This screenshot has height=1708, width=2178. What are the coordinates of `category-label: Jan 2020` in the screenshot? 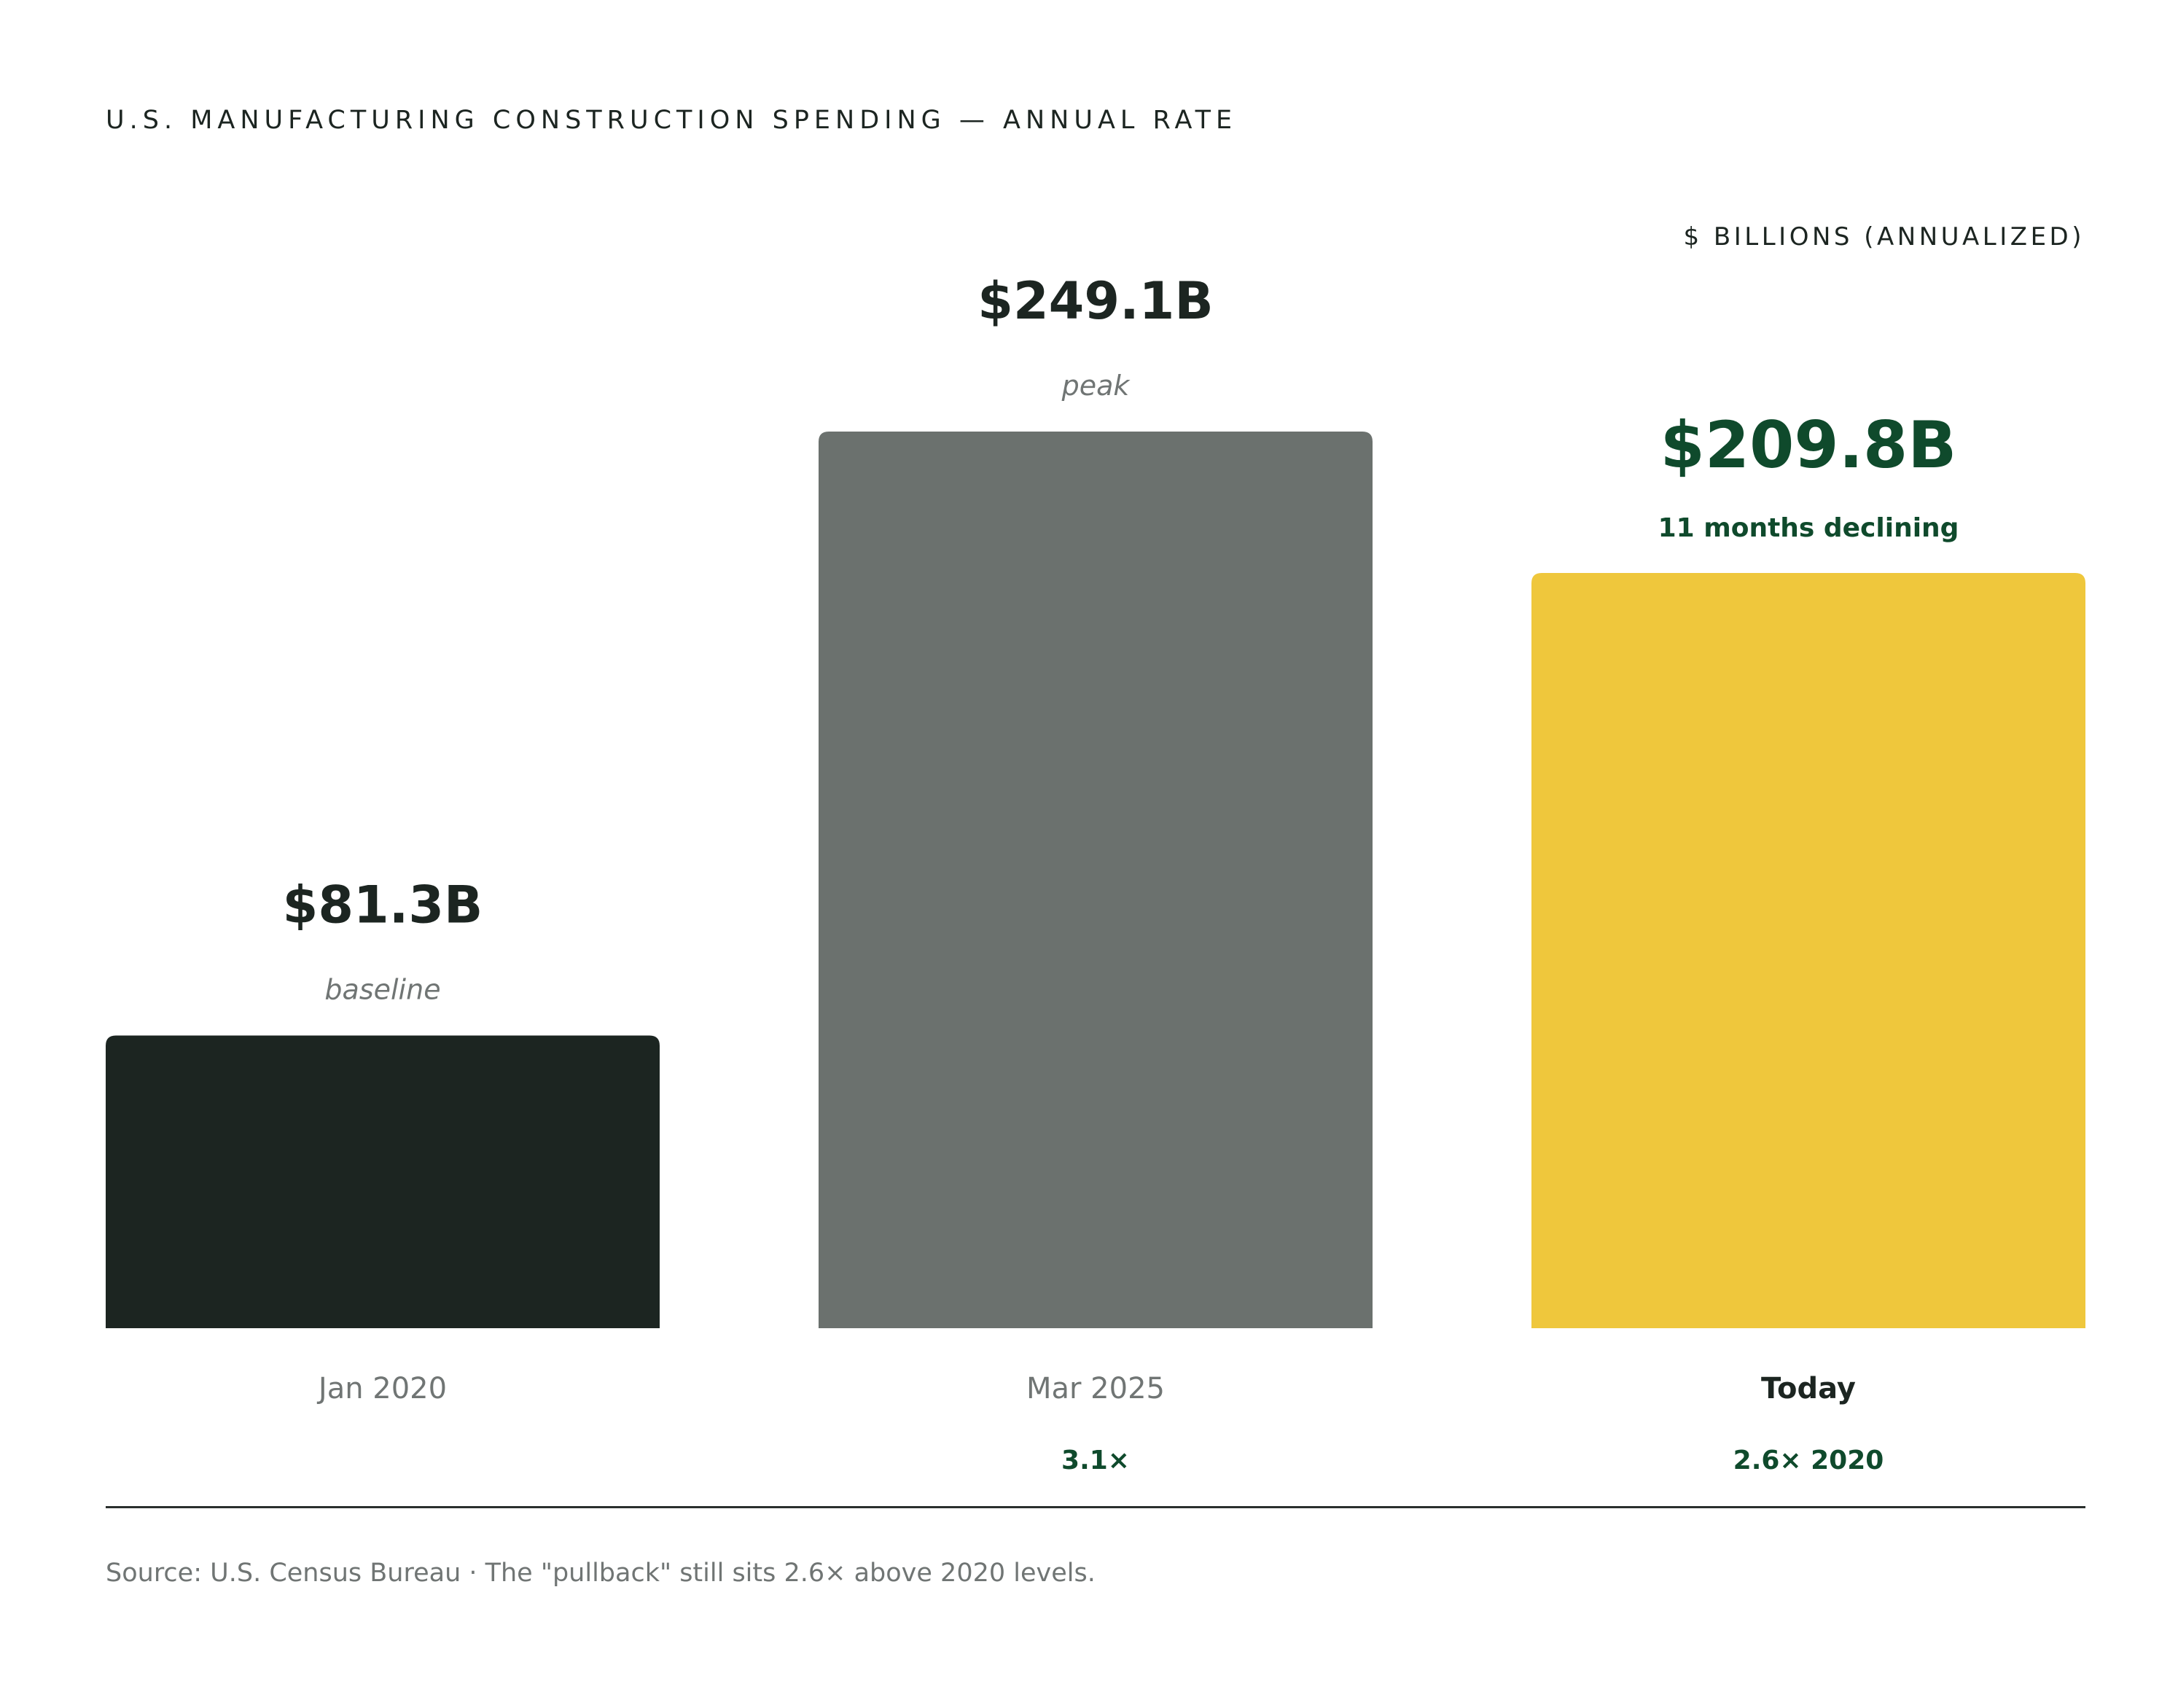 It's located at (381, 1388).